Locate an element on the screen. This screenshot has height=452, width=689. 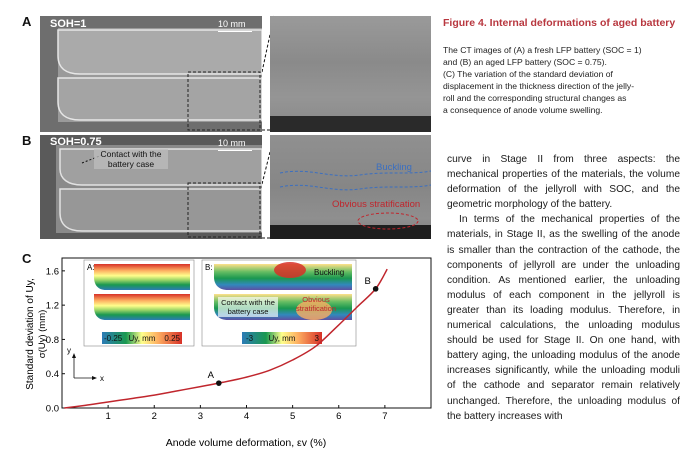
x-tick-label: 7 is located at coordinates (384, 416).